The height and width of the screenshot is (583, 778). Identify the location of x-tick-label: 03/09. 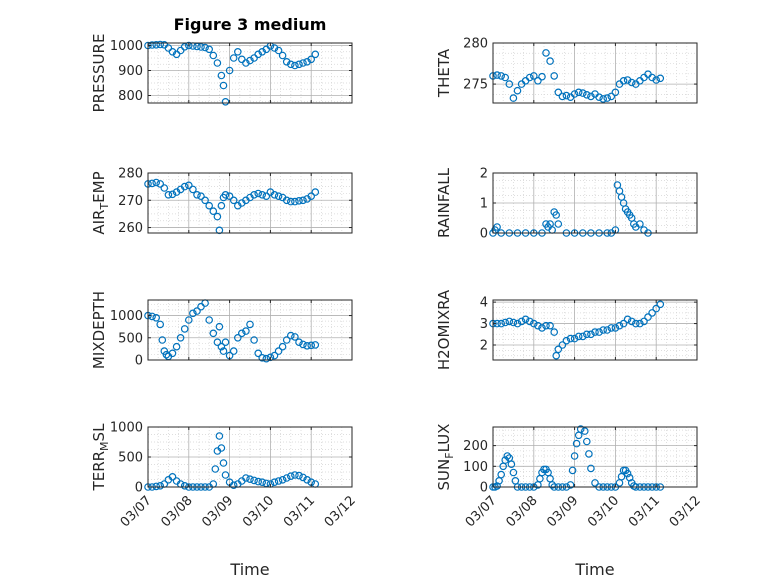
(562, 511).